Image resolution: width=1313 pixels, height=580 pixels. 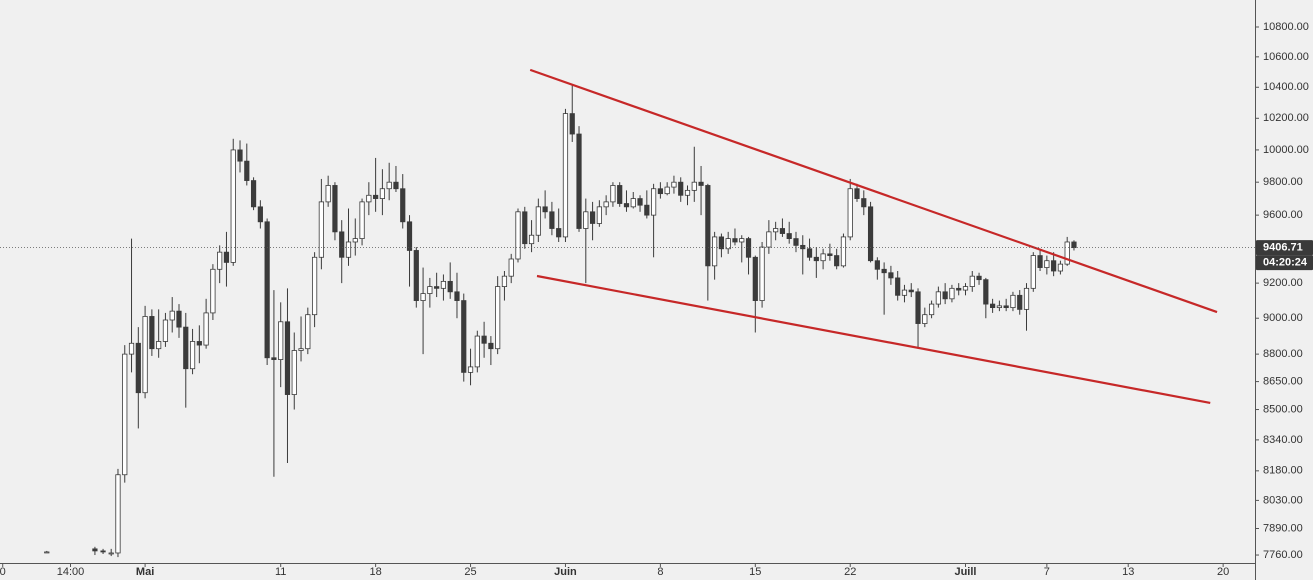 What do you see at coordinates (280, 572) in the screenshot?
I see `x-tick-label: 11` at bounding box center [280, 572].